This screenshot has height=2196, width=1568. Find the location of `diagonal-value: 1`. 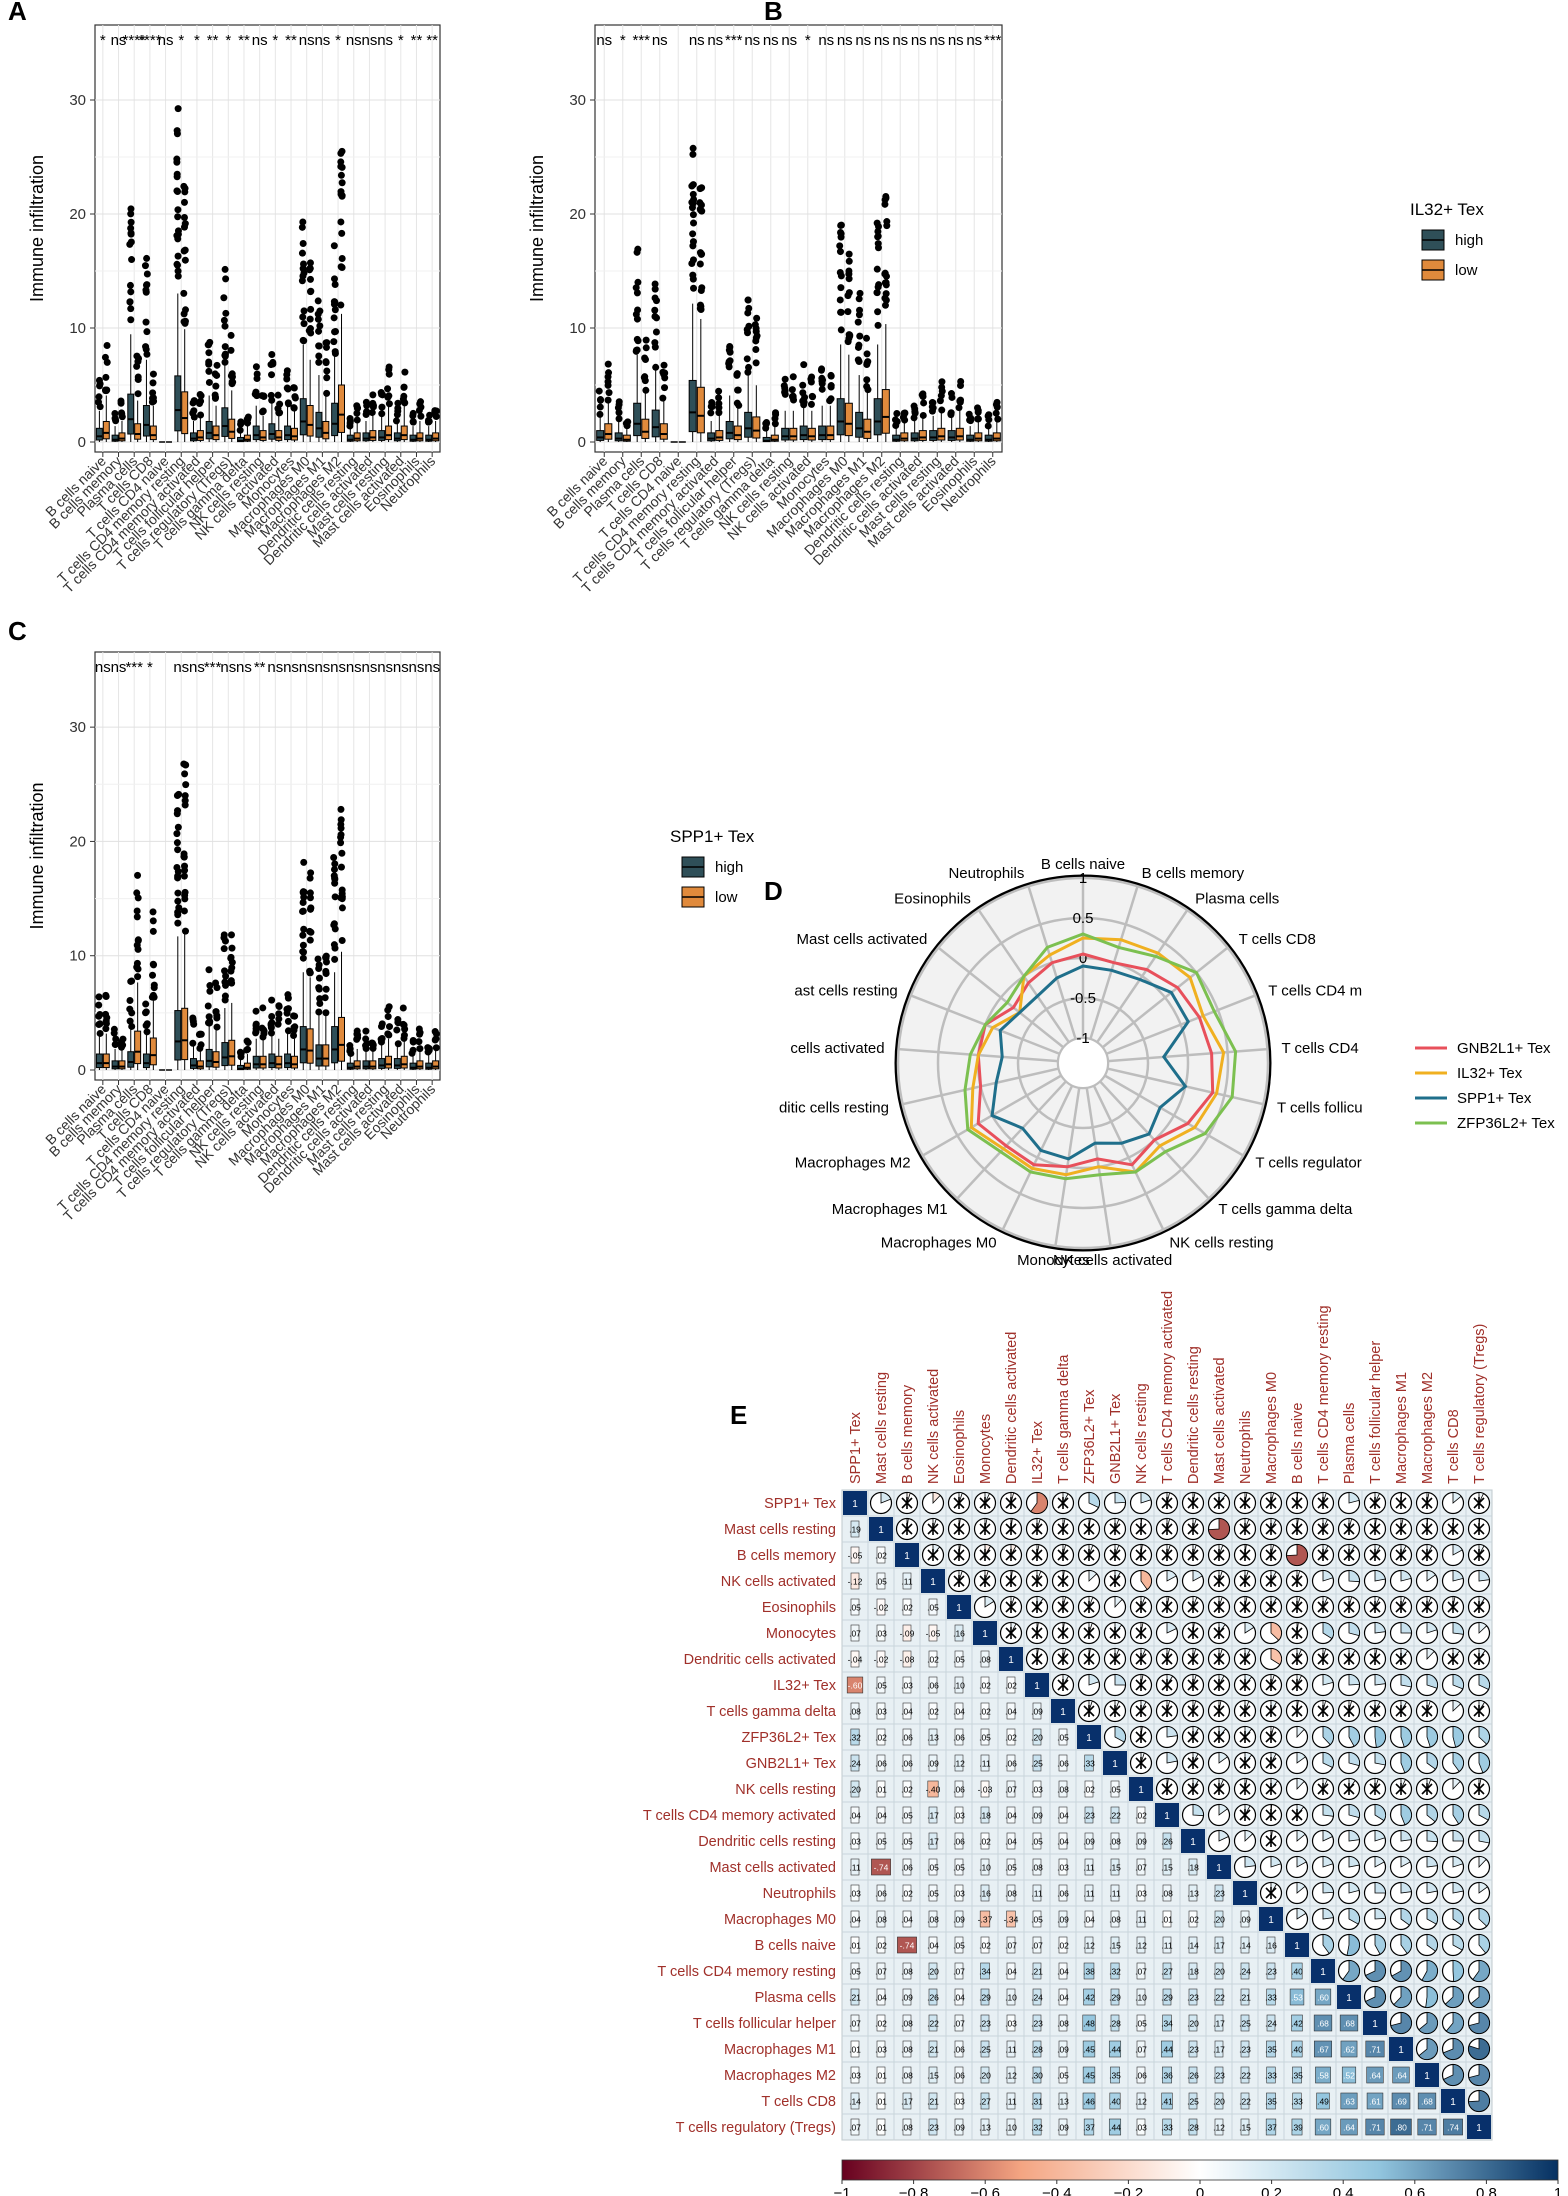

diagonal-value: 1 is located at coordinates (1401, 2050).